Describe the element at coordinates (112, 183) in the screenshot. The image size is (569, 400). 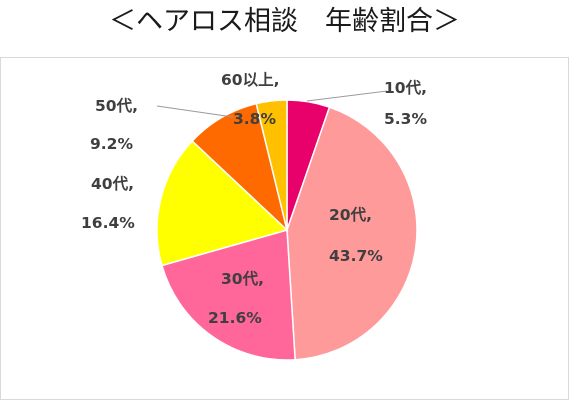
I see `slice-label-40s: 40代,` at that location.